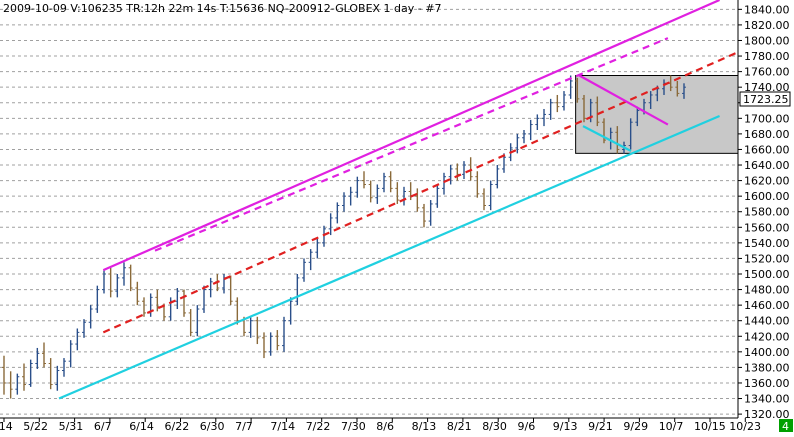  I want to click on y-tick-label-1780: 1780.00, so click(767, 56).